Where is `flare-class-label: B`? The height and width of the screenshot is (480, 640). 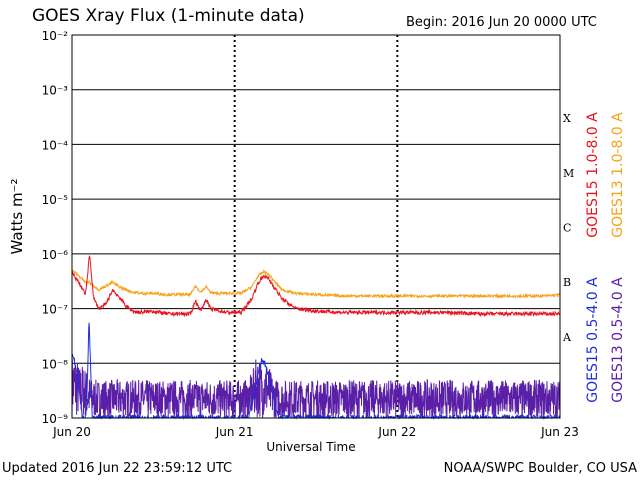 flare-class-label: B is located at coordinates (567, 282).